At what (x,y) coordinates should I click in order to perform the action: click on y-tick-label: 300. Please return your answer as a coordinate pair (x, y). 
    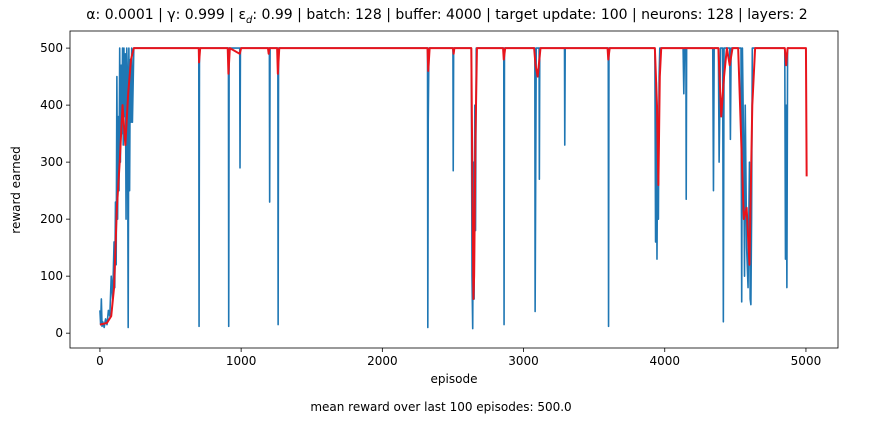
    Looking at the image, I should click on (51, 162).